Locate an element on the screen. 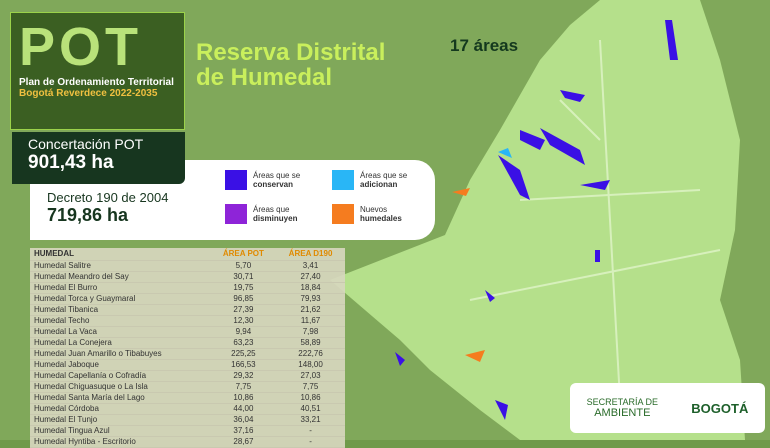  table-cell: Humedal Jaboque is located at coordinates (120, 365).